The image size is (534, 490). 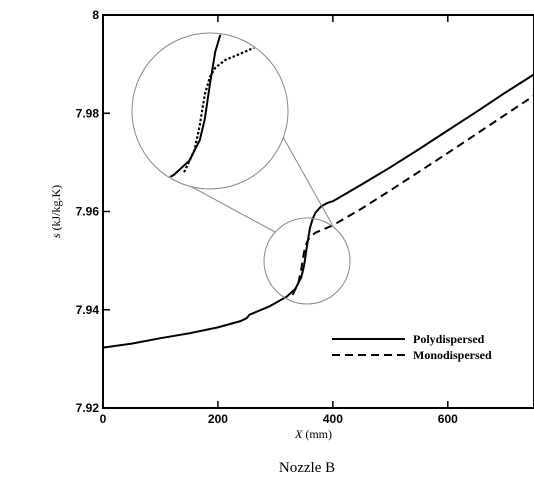 I want to click on y-tick-label: 7.92, so click(x=88, y=408).